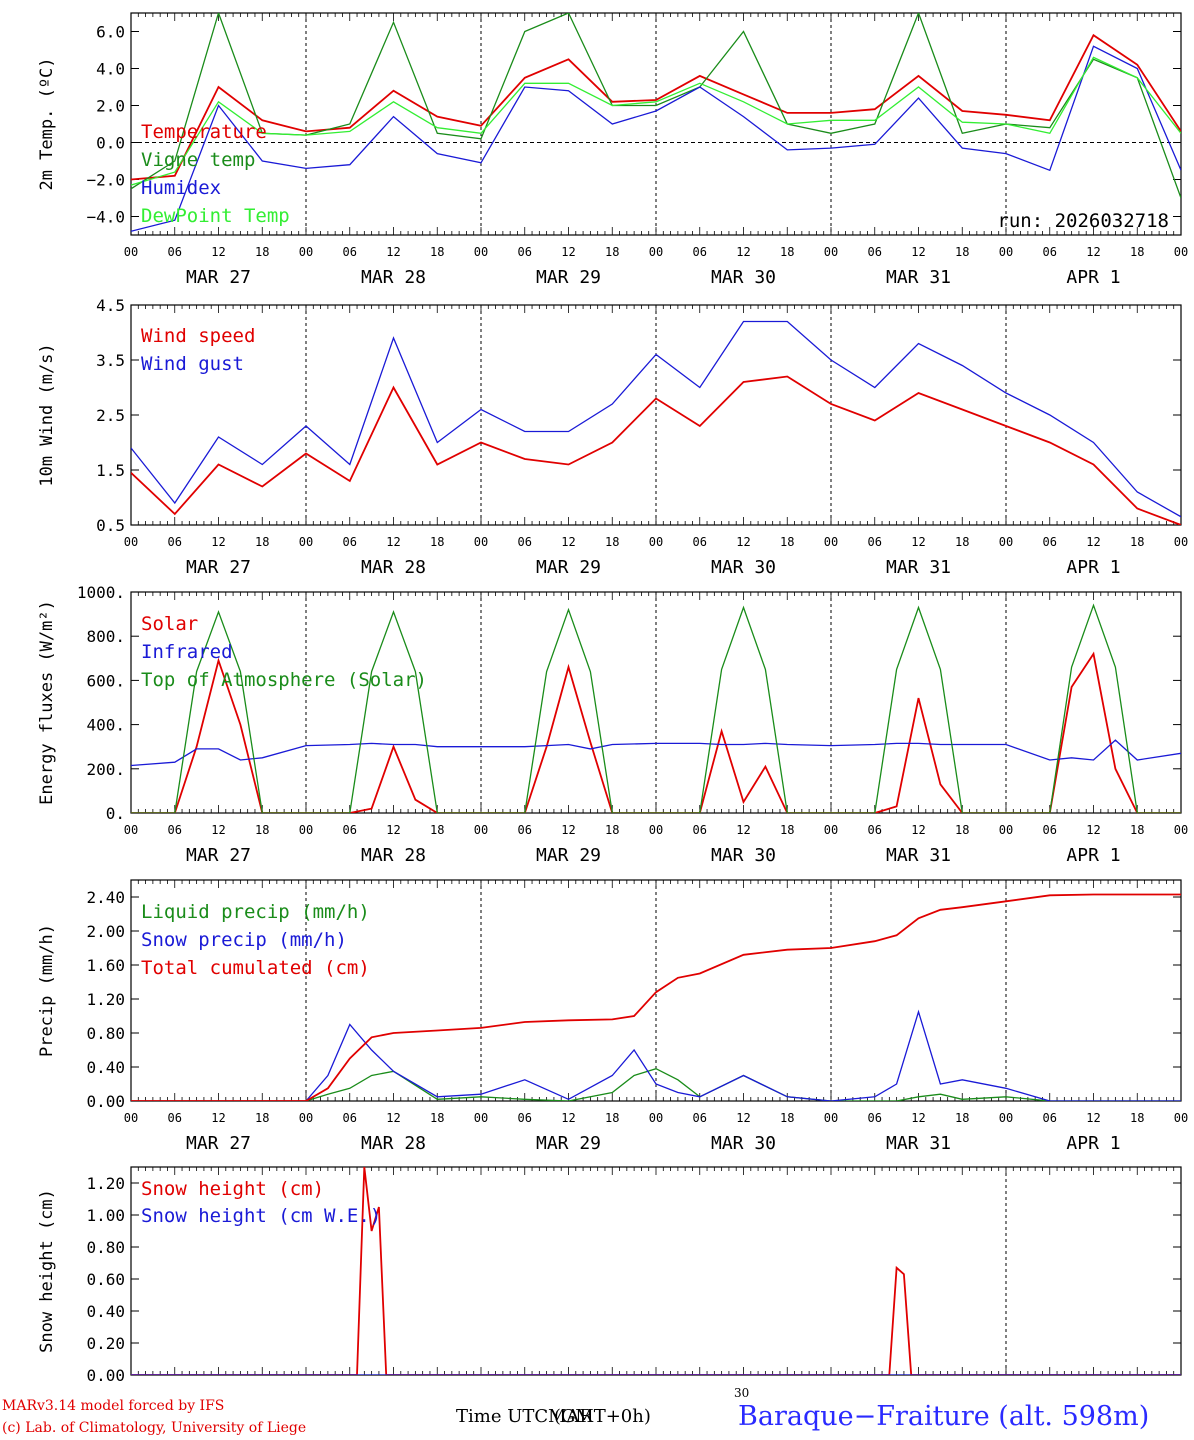  What do you see at coordinates (215, 216) in the screenshot?
I see `legend-entry: DewPoint Temp` at bounding box center [215, 216].